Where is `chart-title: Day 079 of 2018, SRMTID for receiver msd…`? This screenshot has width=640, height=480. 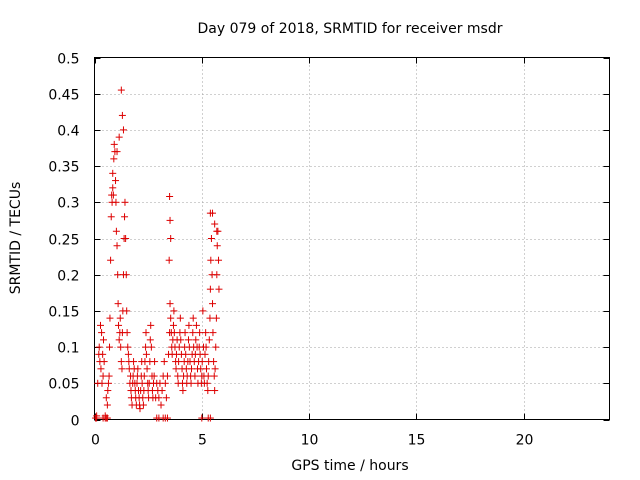
chart-title: Day 079 of 2018, SRMTID for receiver msd… is located at coordinates (350, 29).